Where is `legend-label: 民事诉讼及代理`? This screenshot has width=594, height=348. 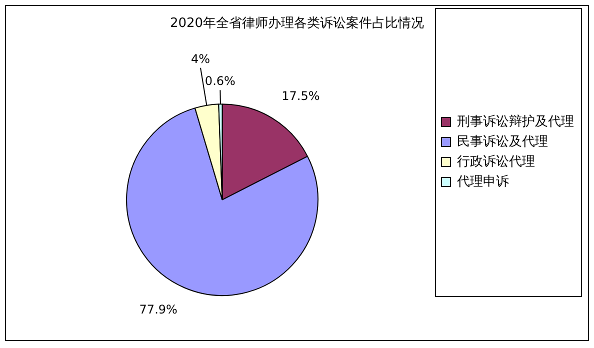 legend-label: 民事诉讼及代理 is located at coordinates (502, 142).